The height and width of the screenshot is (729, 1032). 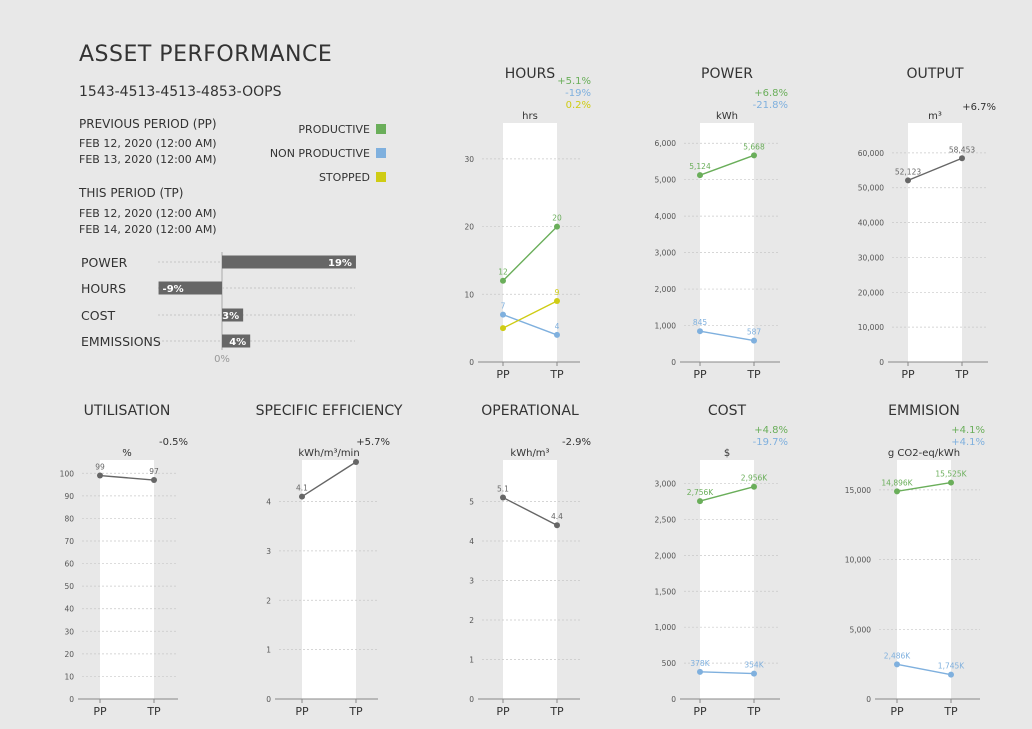 What do you see at coordinates (529, 453) in the screenshot?
I see `operational-unit-label: kWh/m³` at bounding box center [529, 453].